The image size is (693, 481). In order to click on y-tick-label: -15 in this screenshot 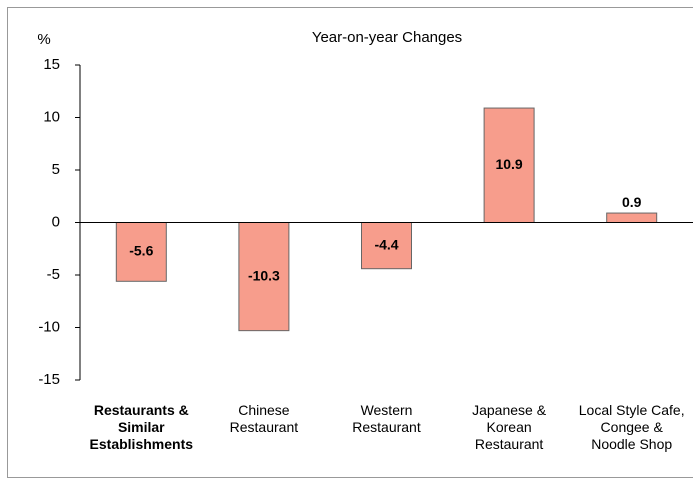, I will do `click(49, 379)`.